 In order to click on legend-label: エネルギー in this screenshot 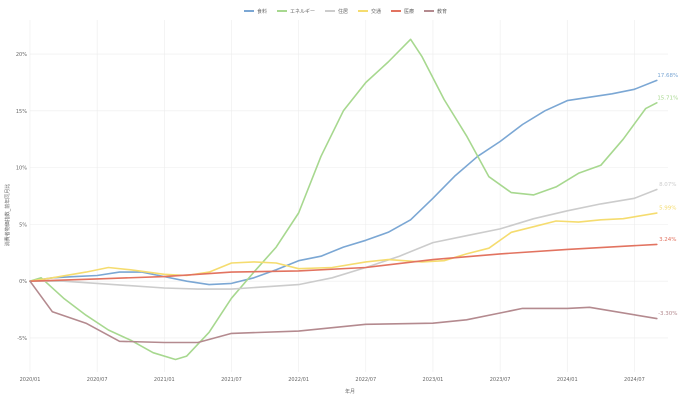, I will do `click(302, 11)`.